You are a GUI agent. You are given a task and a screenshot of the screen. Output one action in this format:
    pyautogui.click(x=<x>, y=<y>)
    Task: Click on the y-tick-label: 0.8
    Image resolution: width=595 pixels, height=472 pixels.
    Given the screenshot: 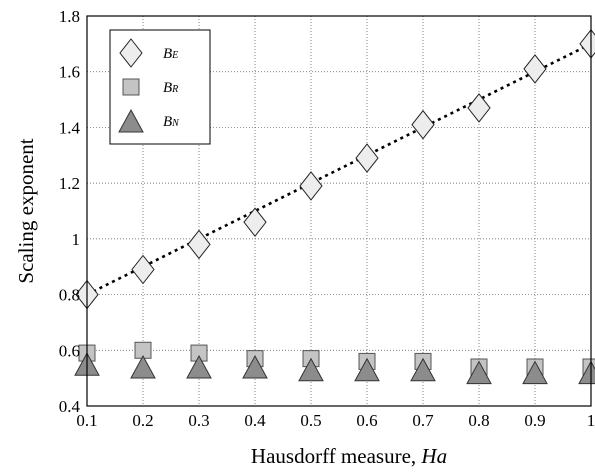 What is the action you would take?
    pyautogui.click(x=69, y=295)
    